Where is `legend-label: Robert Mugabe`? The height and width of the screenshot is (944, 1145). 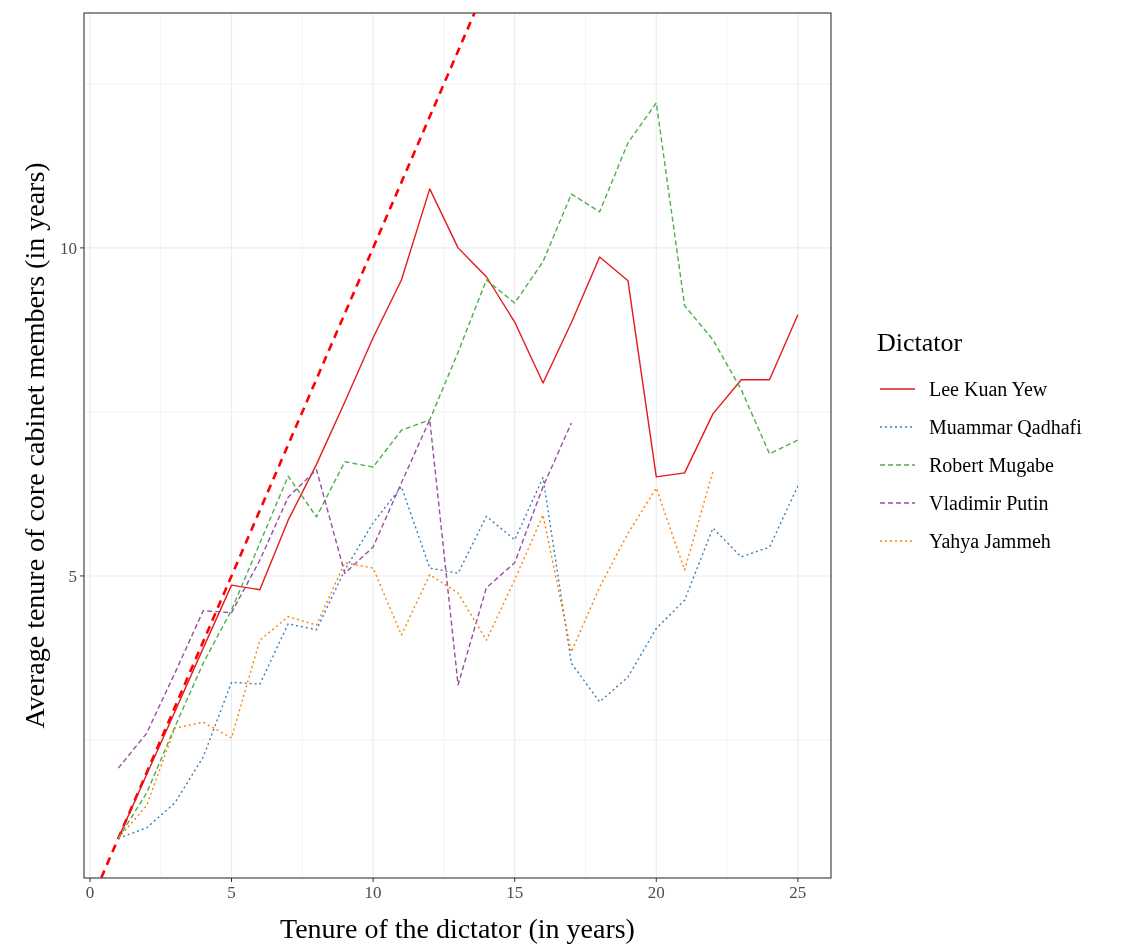
legend-label: Robert Mugabe is located at coordinates (992, 465).